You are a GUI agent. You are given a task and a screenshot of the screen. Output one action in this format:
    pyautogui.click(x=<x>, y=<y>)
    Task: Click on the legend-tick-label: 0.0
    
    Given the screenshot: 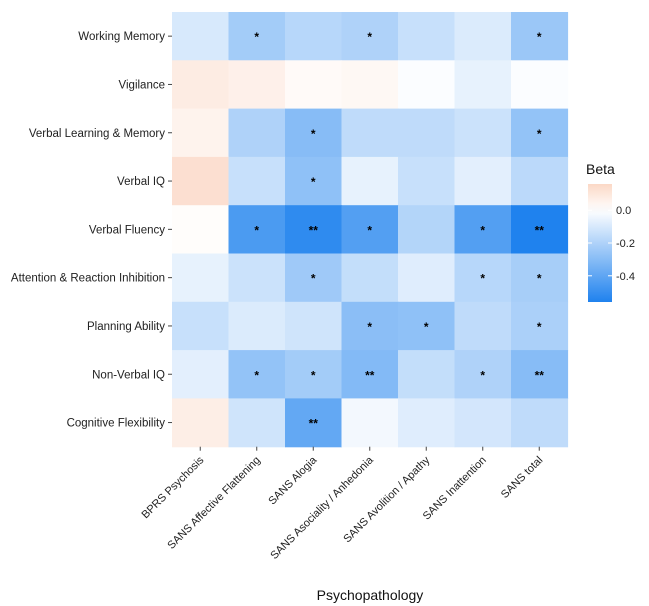 What is the action you would take?
    pyautogui.click(x=623, y=211)
    